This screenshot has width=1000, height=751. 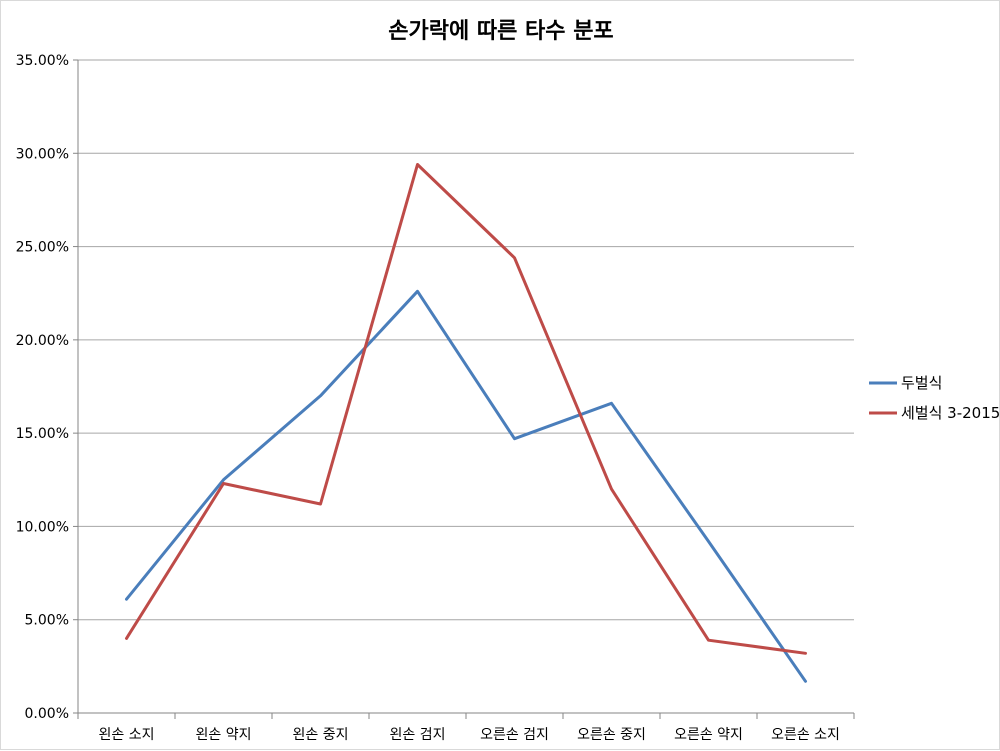 I want to click on y-tick-label: 25.00%, so click(x=42, y=248).